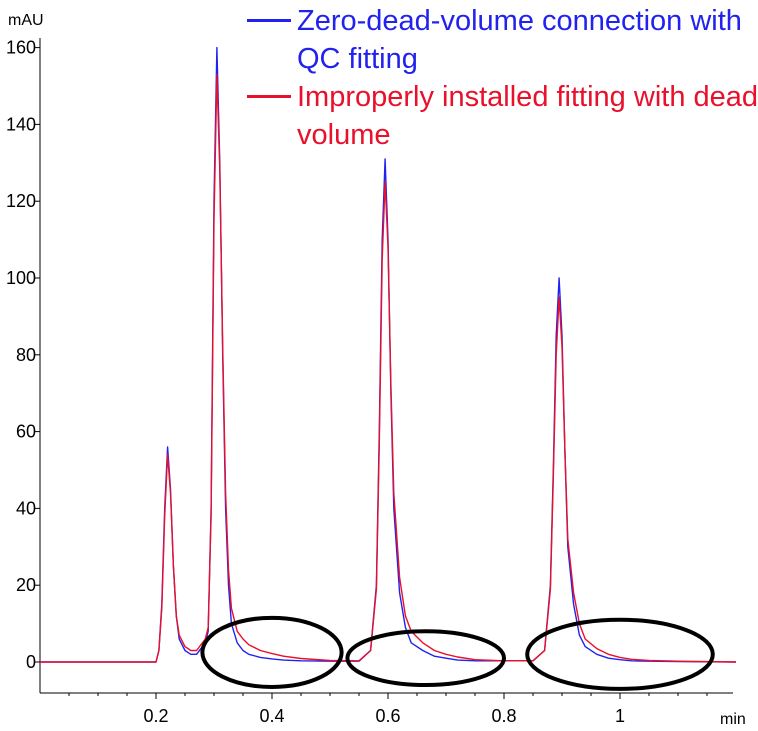 The image size is (758, 731). I want to click on annotation-layer, so click(457, 653).